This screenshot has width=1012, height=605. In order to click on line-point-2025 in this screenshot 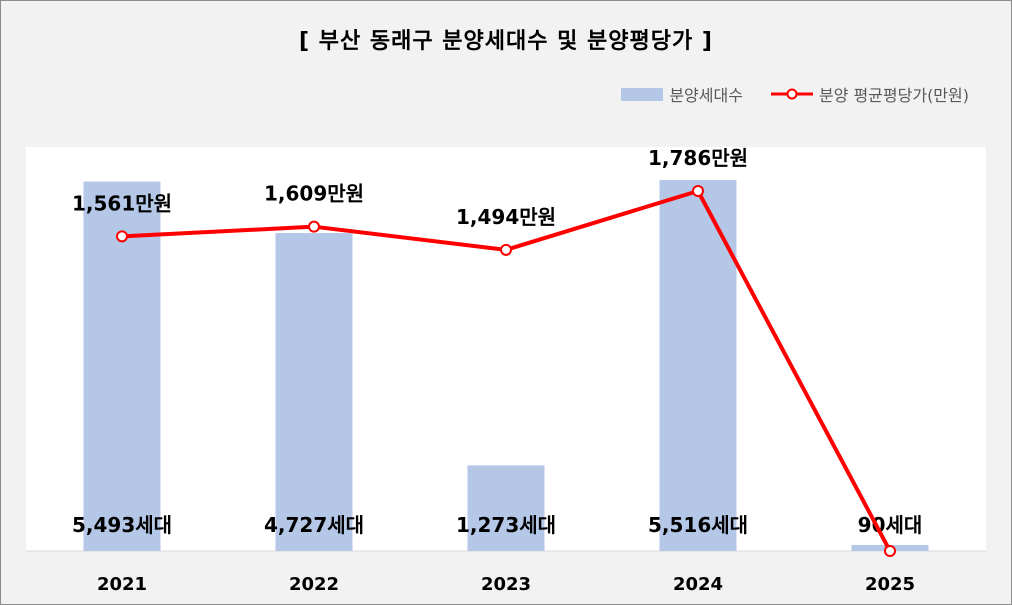, I will do `click(890, 551)`.